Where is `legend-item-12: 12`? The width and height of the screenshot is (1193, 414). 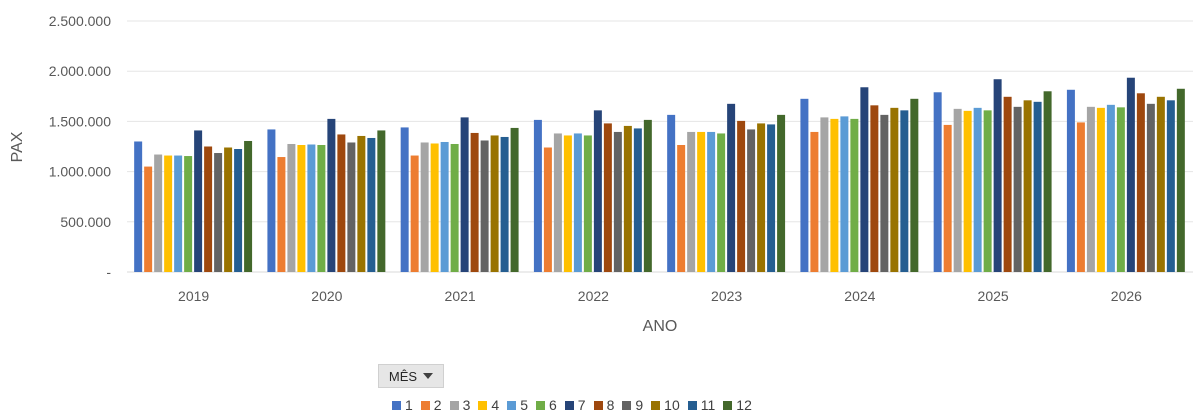 legend-item-12: 12 is located at coordinates (737, 405).